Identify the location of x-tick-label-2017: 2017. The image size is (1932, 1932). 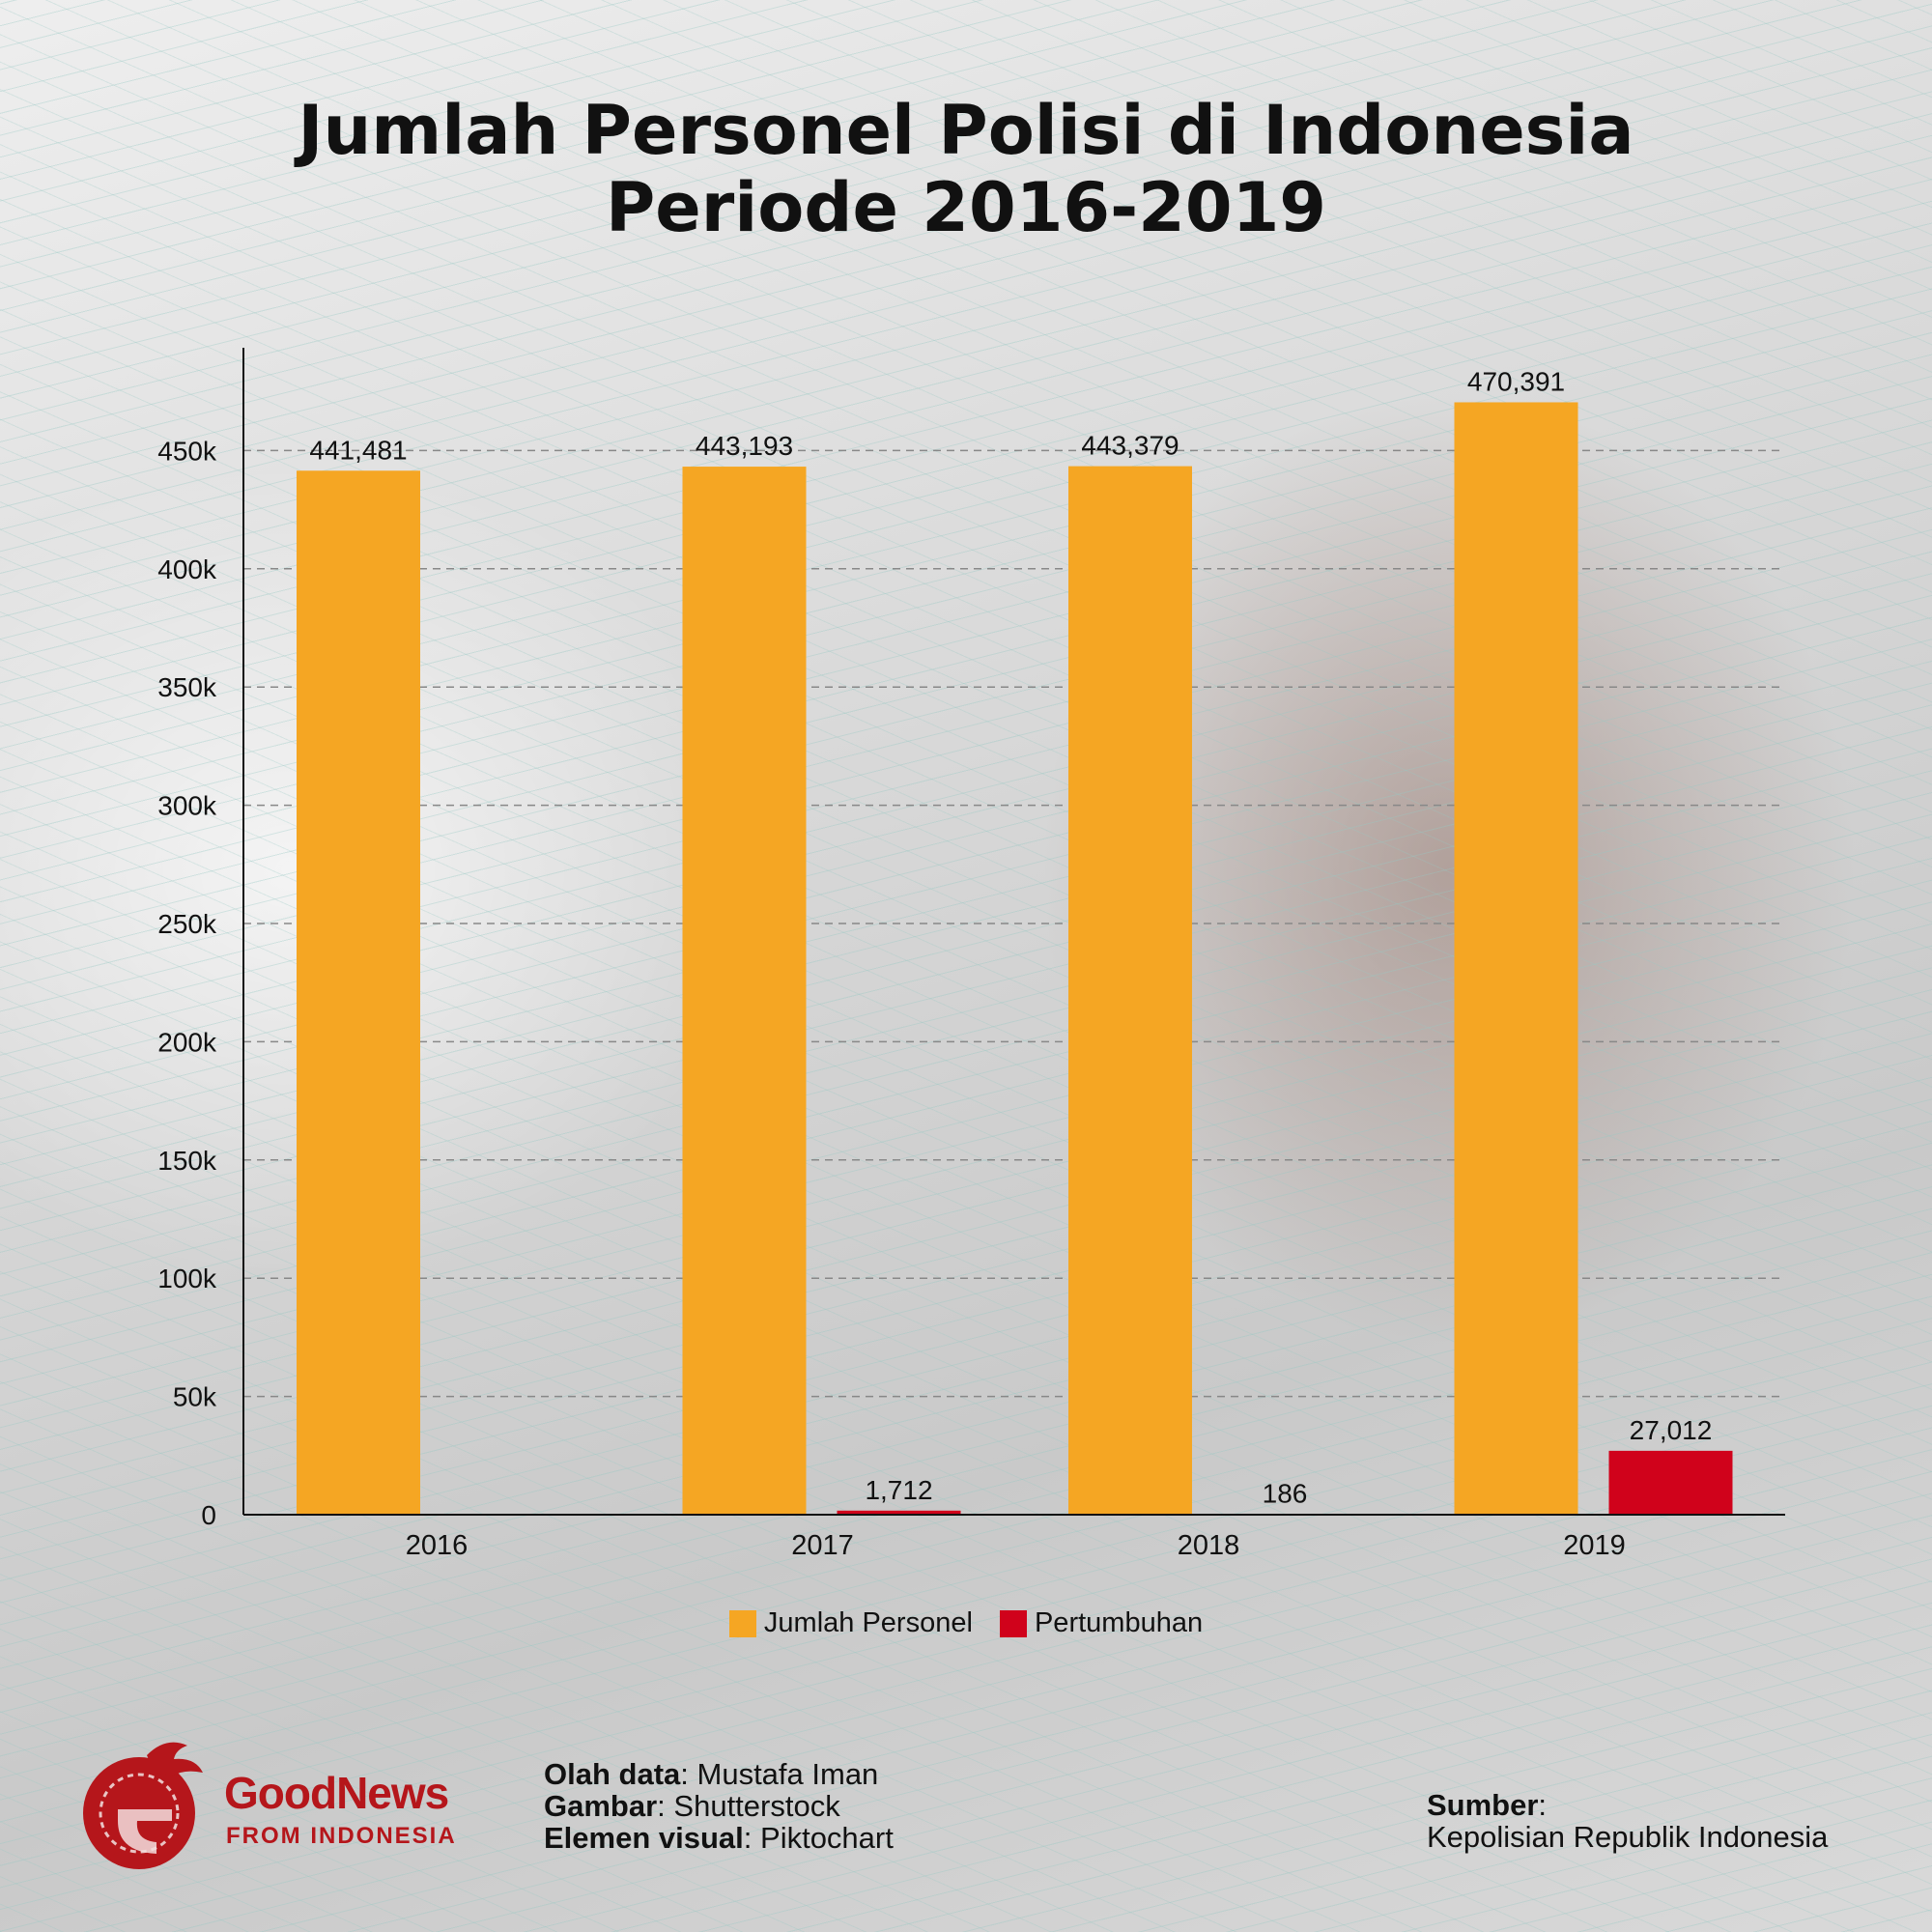
(822, 1545).